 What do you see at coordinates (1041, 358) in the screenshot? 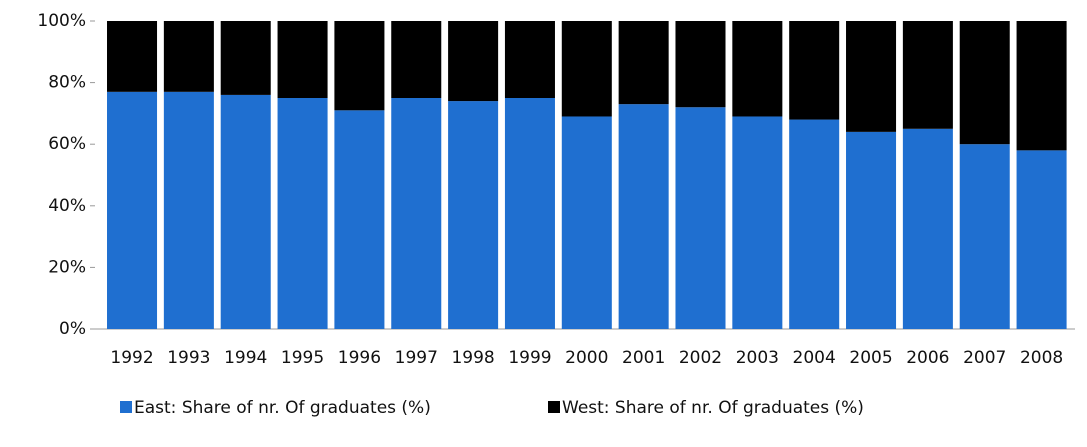
I see `x-tick-label: 2008` at bounding box center [1041, 358].